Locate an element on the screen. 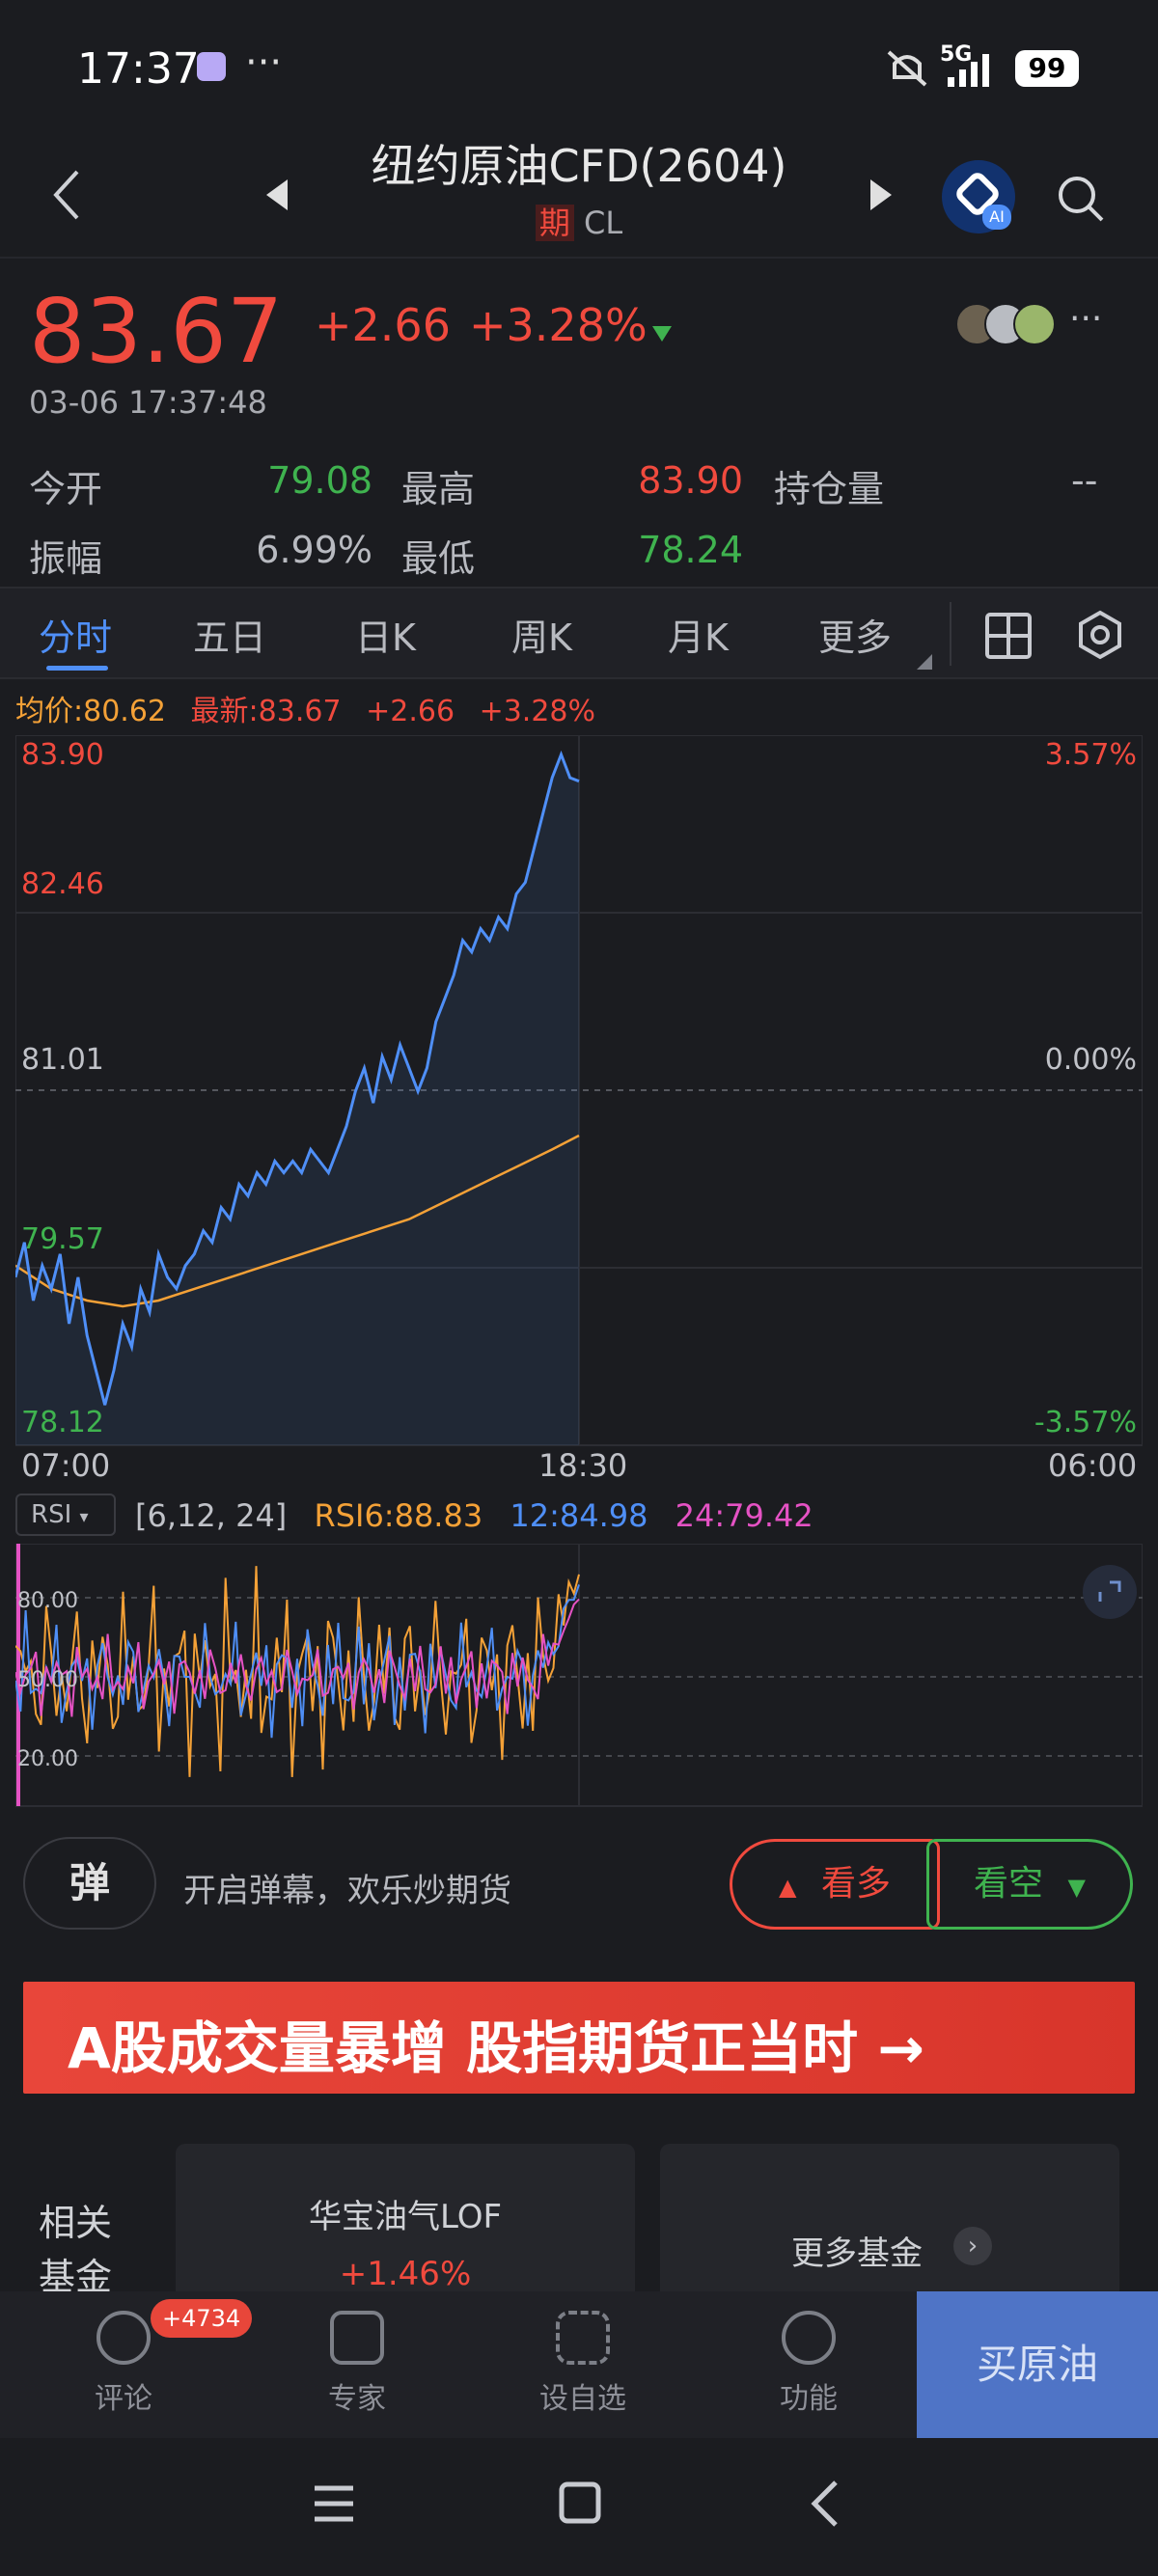  price-change: +2.66 is located at coordinates (383, 325).